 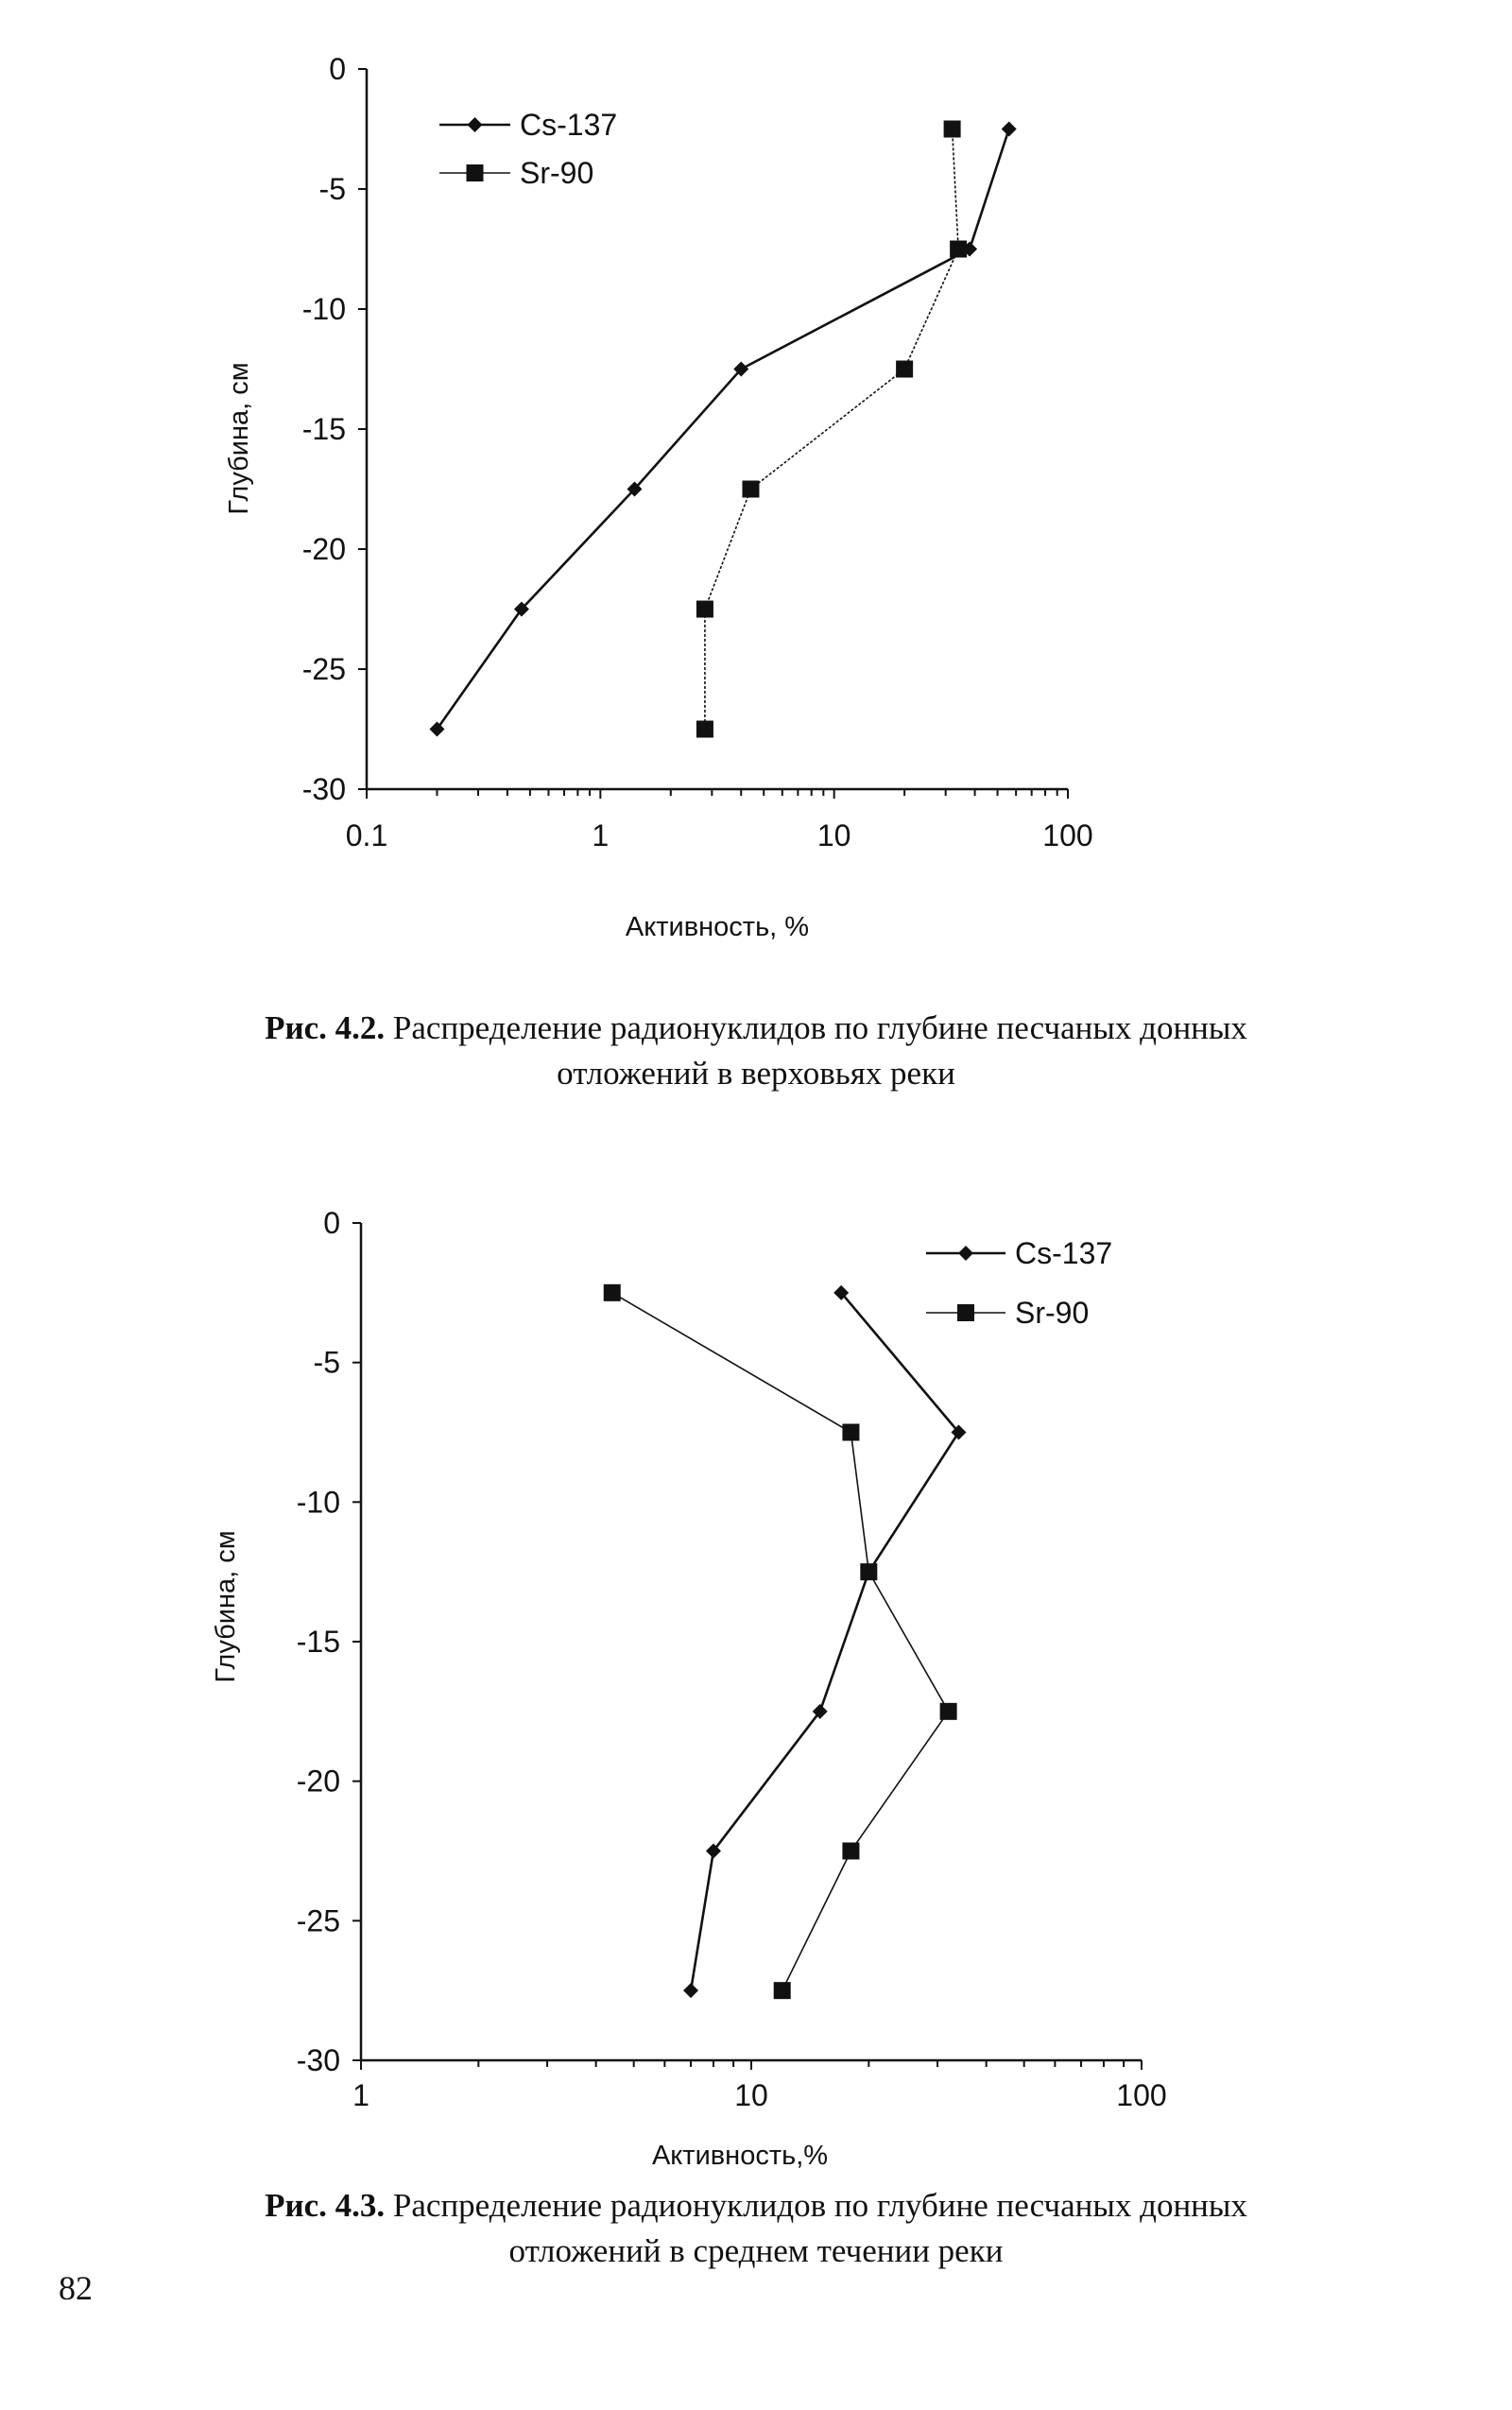 What do you see at coordinates (76, 2288) in the screenshot?
I see `page-number: 82` at bounding box center [76, 2288].